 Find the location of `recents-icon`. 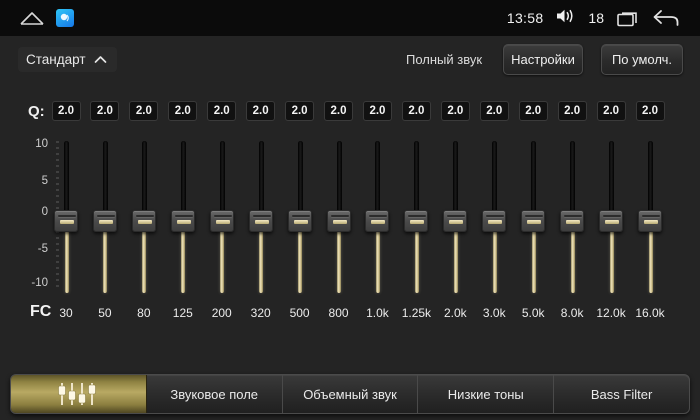

recents-icon is located at coordinates (628, 18).